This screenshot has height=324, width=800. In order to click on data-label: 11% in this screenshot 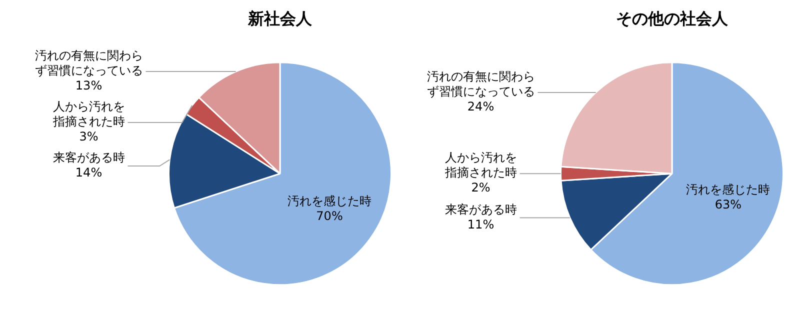, I will do `click(480, 224)`.